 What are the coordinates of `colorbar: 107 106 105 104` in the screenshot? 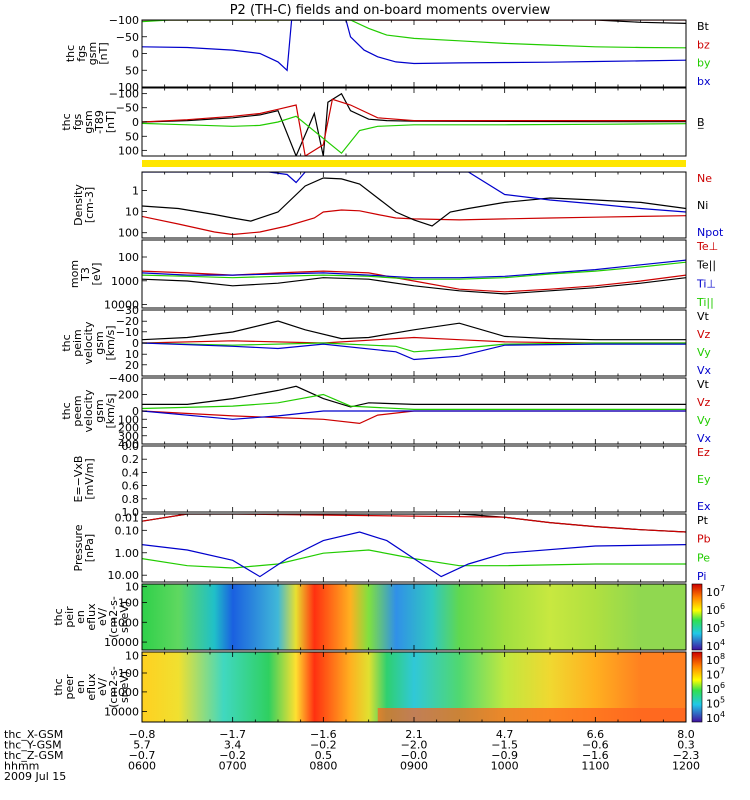 It's located at (708, 618).